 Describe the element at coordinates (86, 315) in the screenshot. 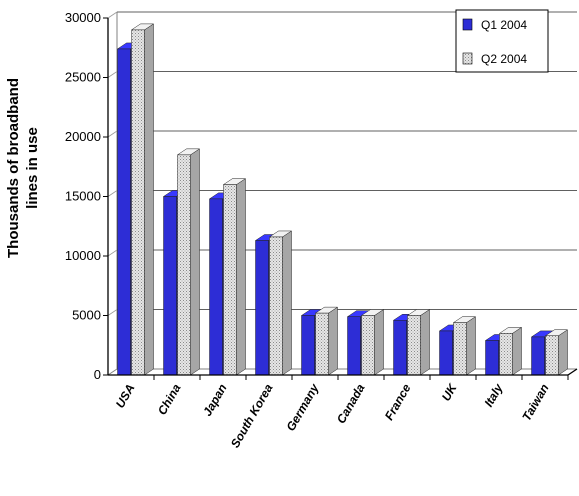

I see `y-tick-label: 5000` at that location.